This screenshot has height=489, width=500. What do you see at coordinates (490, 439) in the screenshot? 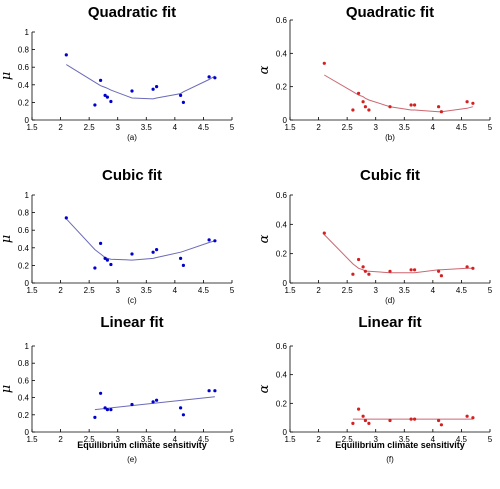
I see `x-tick-label: 5` at bounding box center [490, 439].